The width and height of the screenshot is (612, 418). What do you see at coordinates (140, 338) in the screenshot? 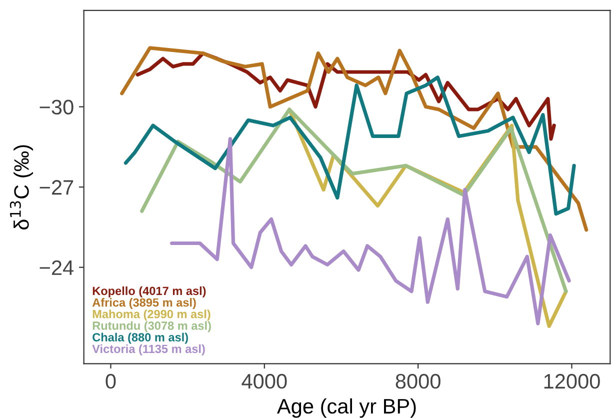
I see `text: Chala (880 m asl)` at bounding box center [140, 338].